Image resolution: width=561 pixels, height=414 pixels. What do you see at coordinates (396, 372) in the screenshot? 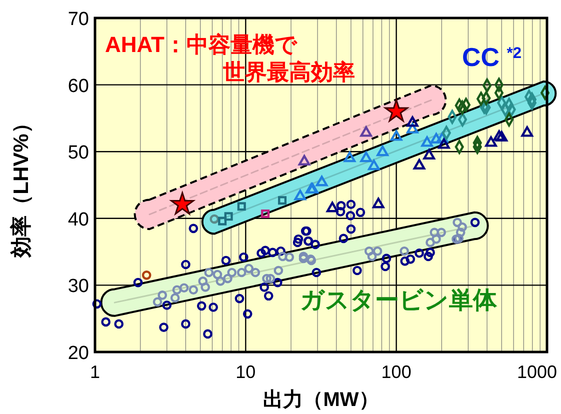
I see `x-tick-label: 100` at bounding box center [396, 372].